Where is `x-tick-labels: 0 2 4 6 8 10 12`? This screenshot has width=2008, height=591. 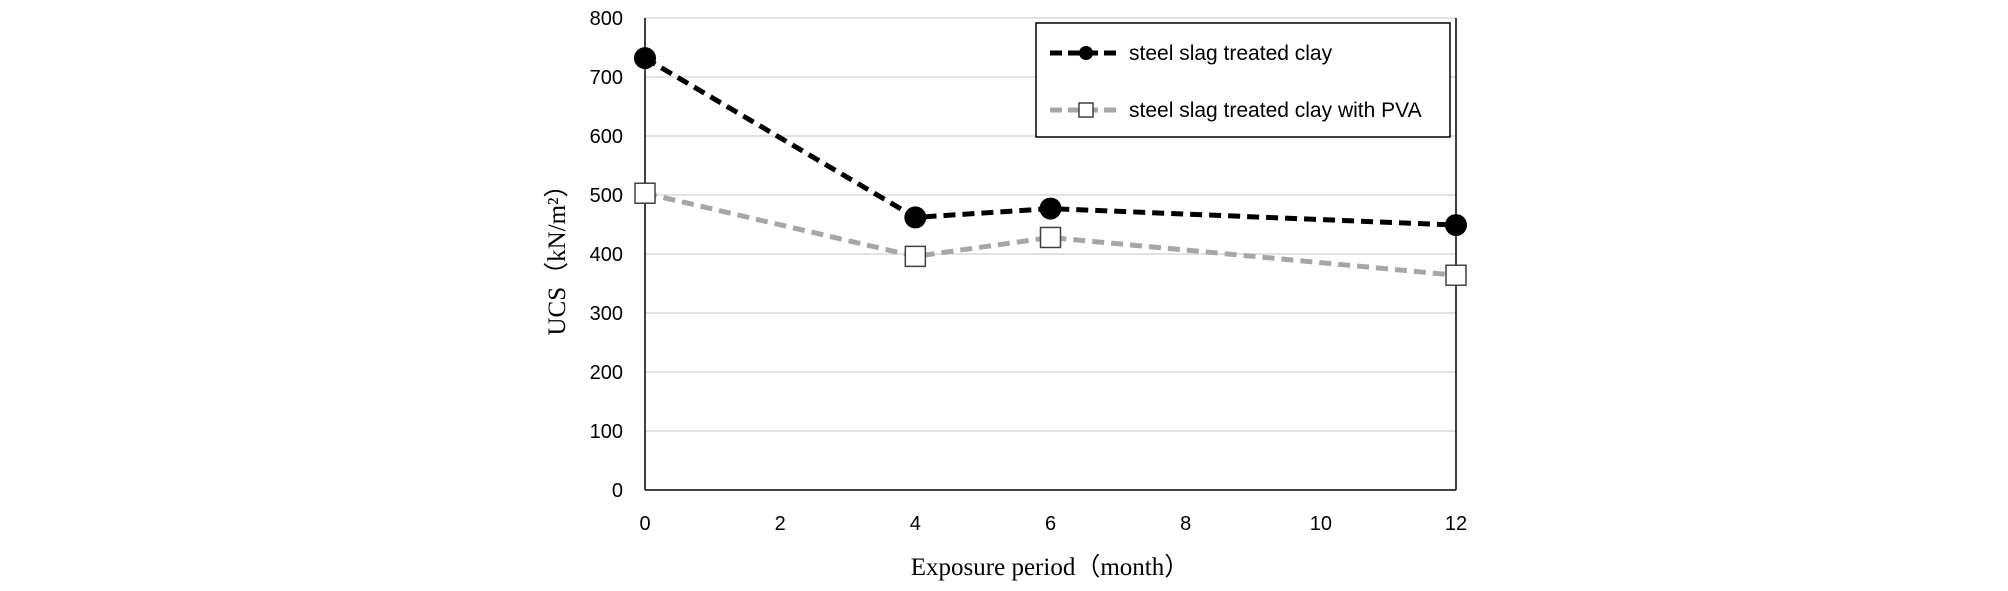
x-tick-labels: 0 2 4 6 8 10 12 is located at coordinates (1053, 524).